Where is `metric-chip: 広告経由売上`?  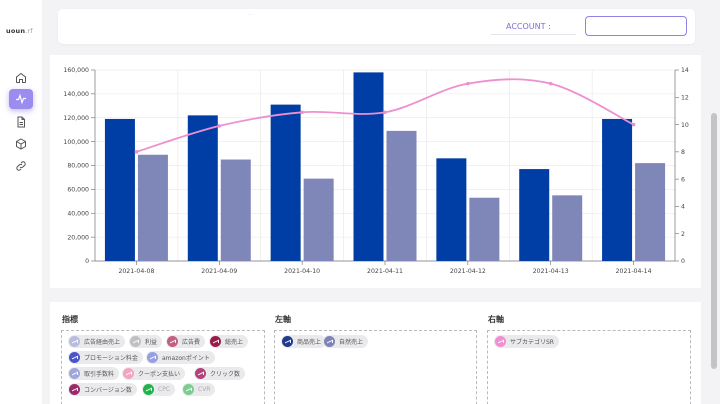 metric-chip: 広告経由売上 is located at coordinates (97, 341).